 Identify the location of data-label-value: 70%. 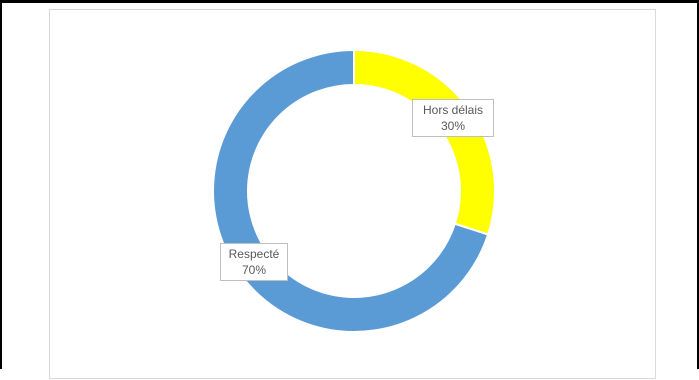
(254, 270).